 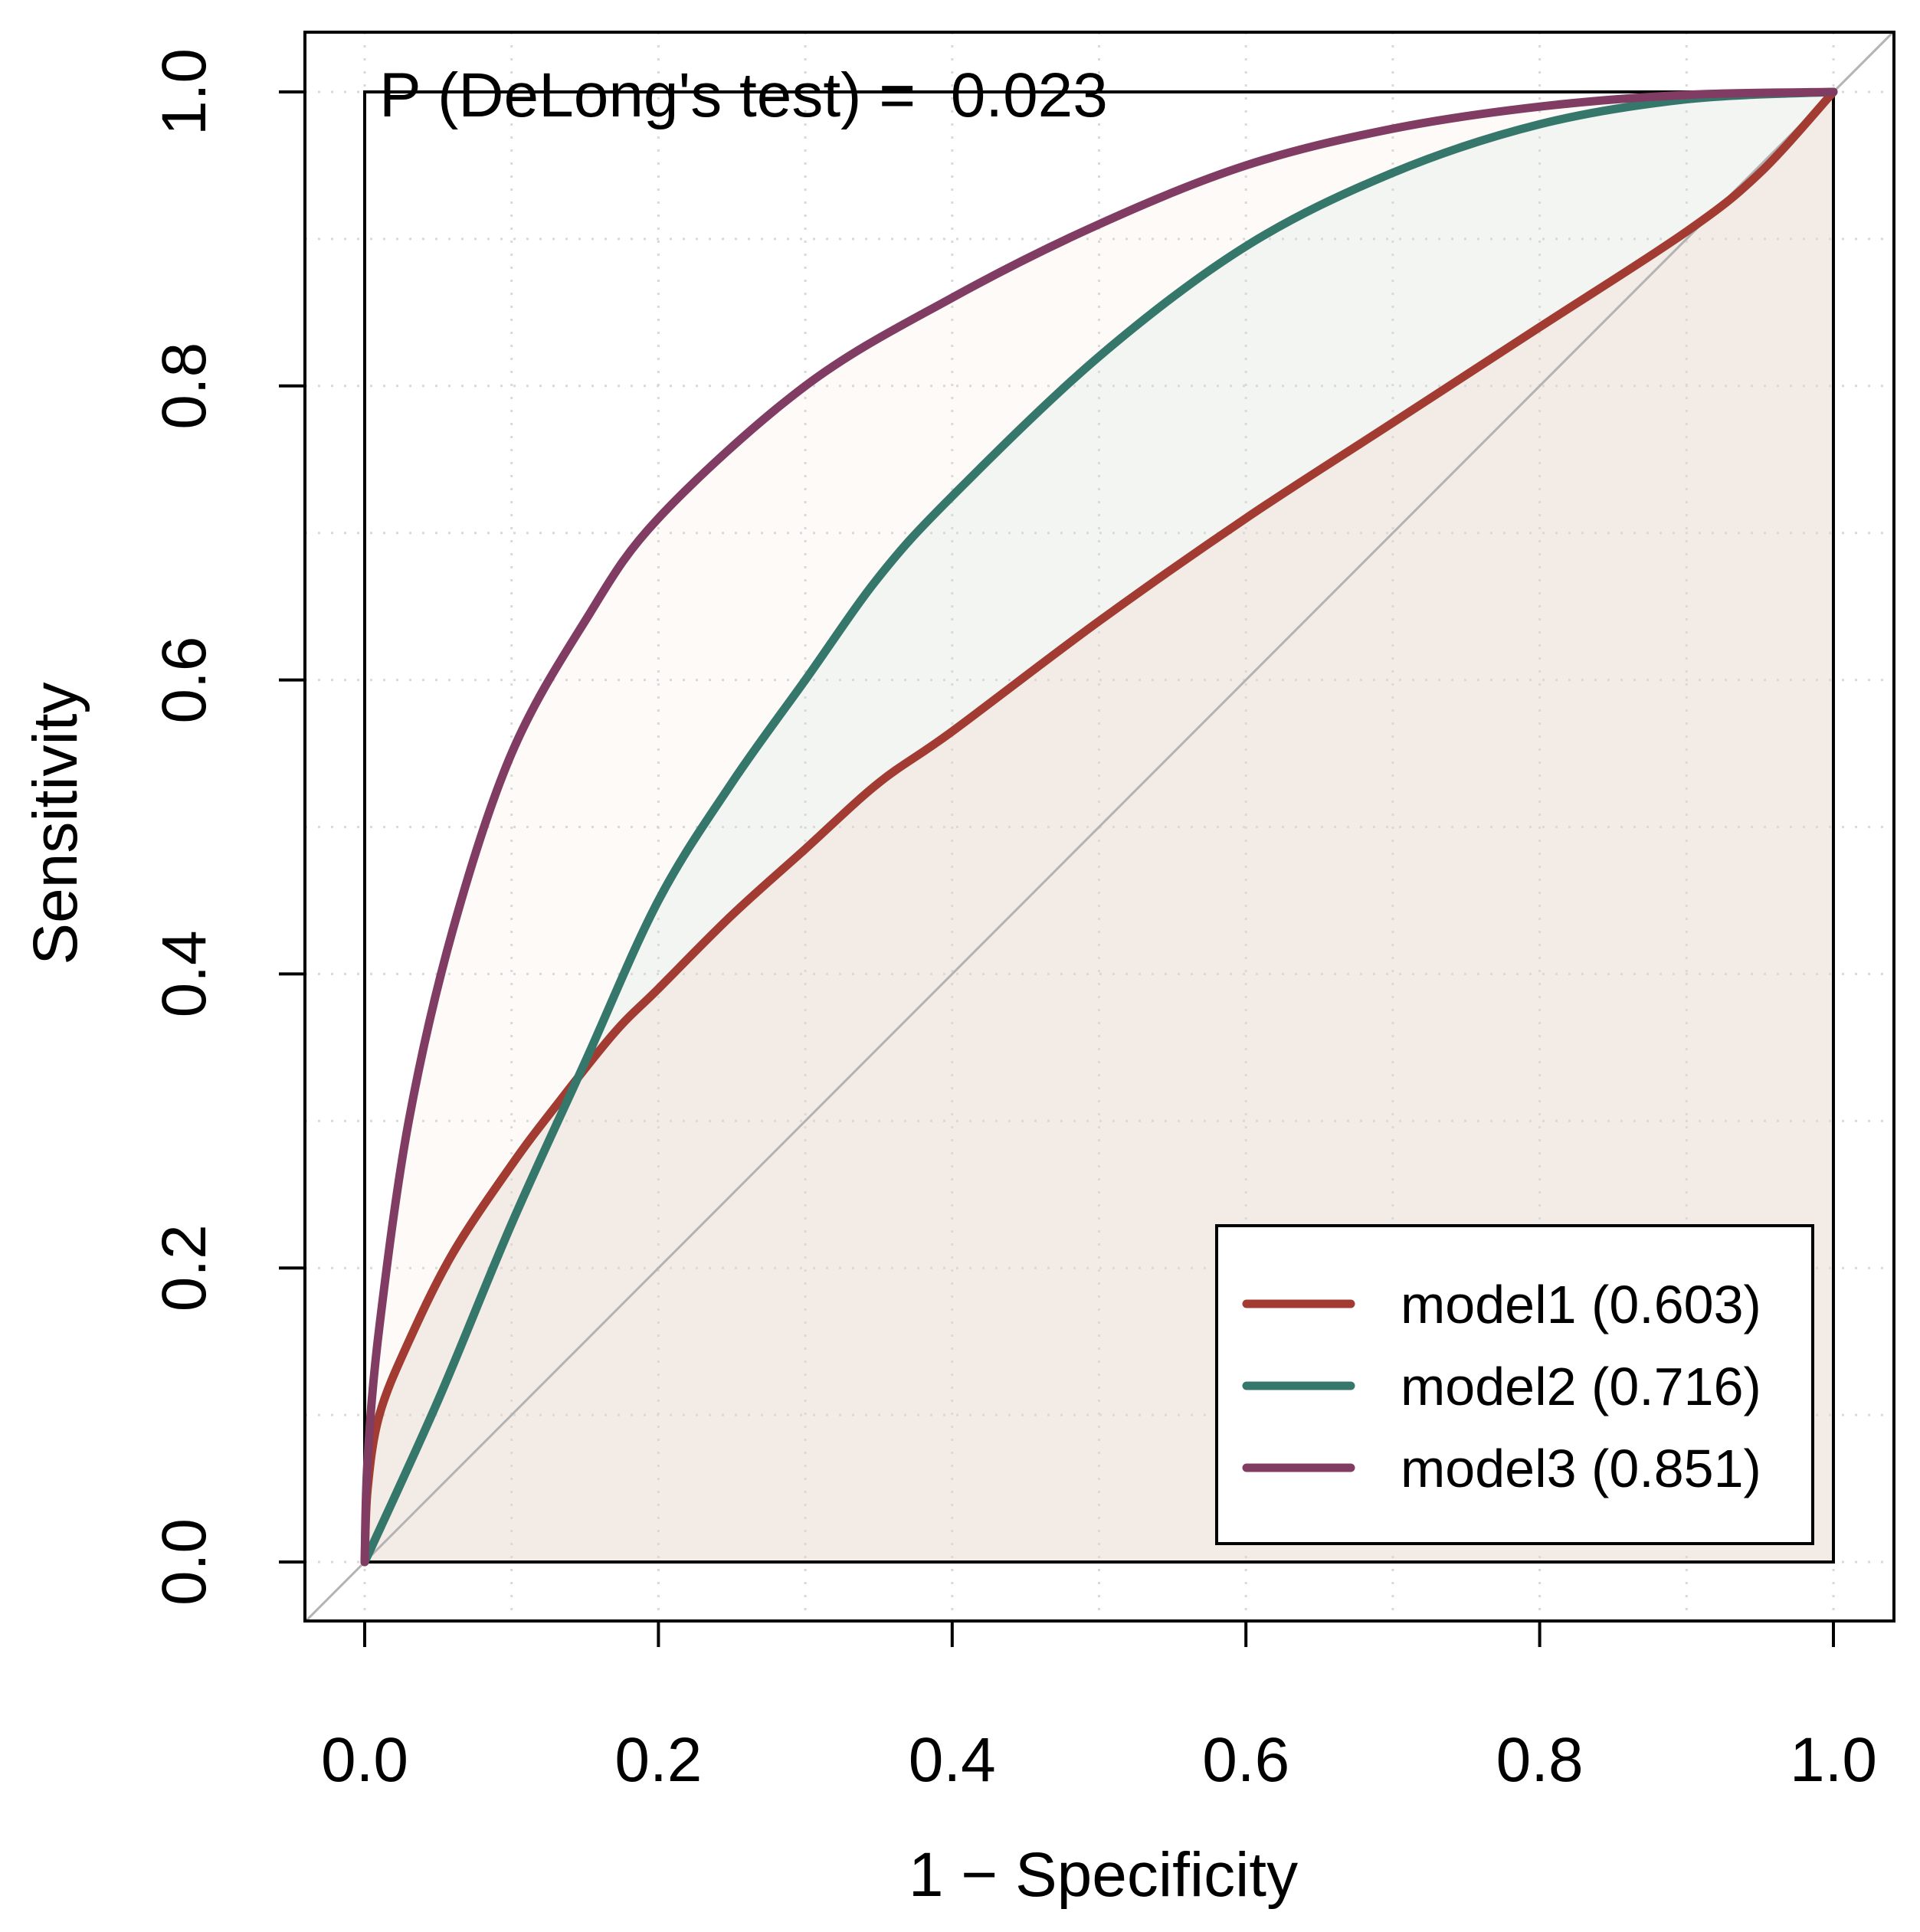 What do you see at coordinates (184, 973) in the screenshot?
I see `y-tick-label: 0.4` at bounding box center [184, 973].